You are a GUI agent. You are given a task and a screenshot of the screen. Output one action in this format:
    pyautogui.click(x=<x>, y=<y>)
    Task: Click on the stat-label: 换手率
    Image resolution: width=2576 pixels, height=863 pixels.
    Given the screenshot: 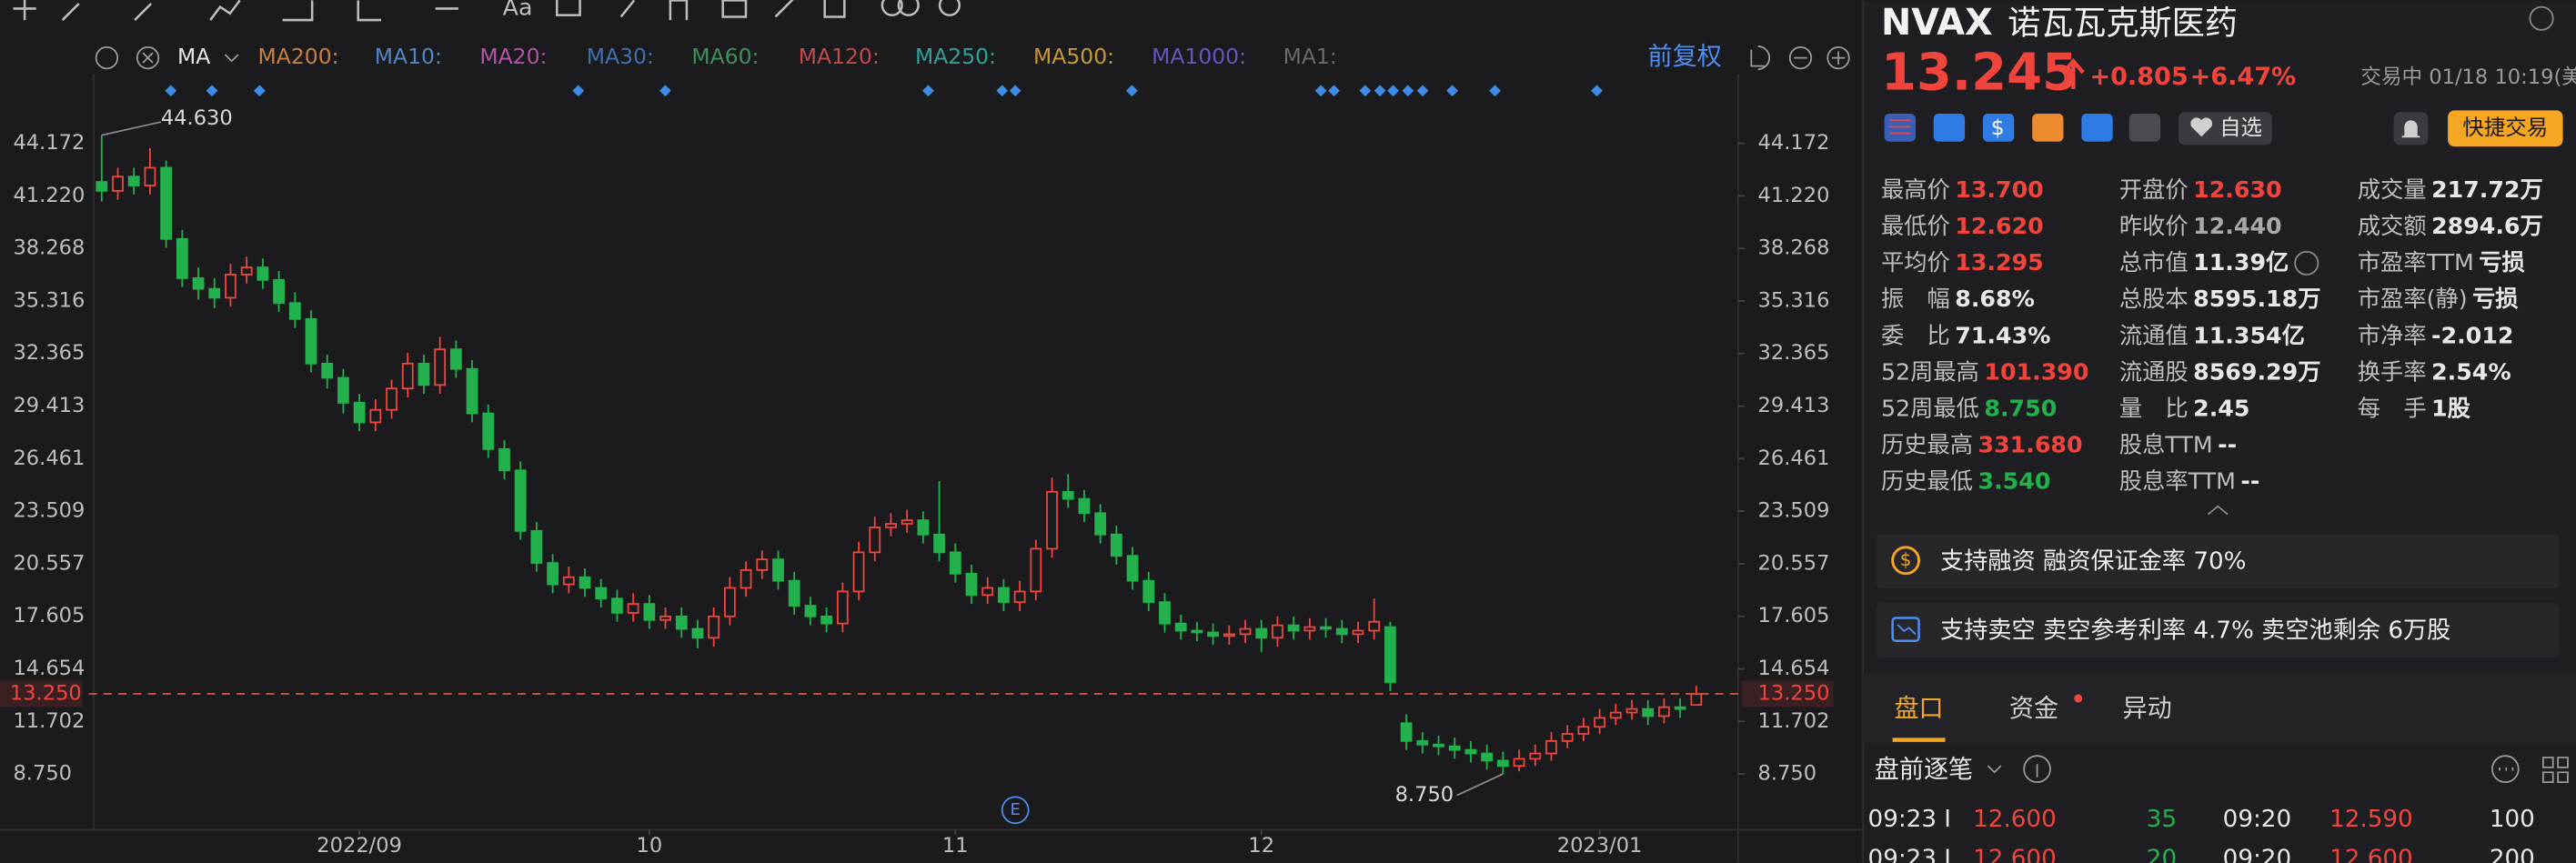 What is the action you would take?
    pyautogui.click(x=2392, y=371)
    